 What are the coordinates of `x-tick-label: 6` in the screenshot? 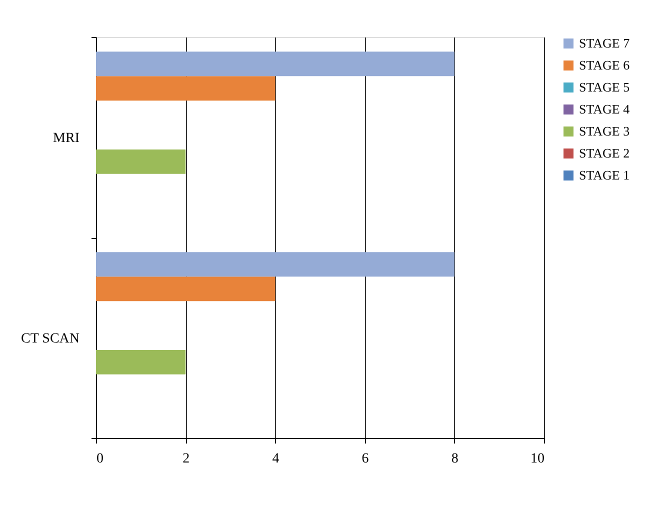 It's located at (365, 459).